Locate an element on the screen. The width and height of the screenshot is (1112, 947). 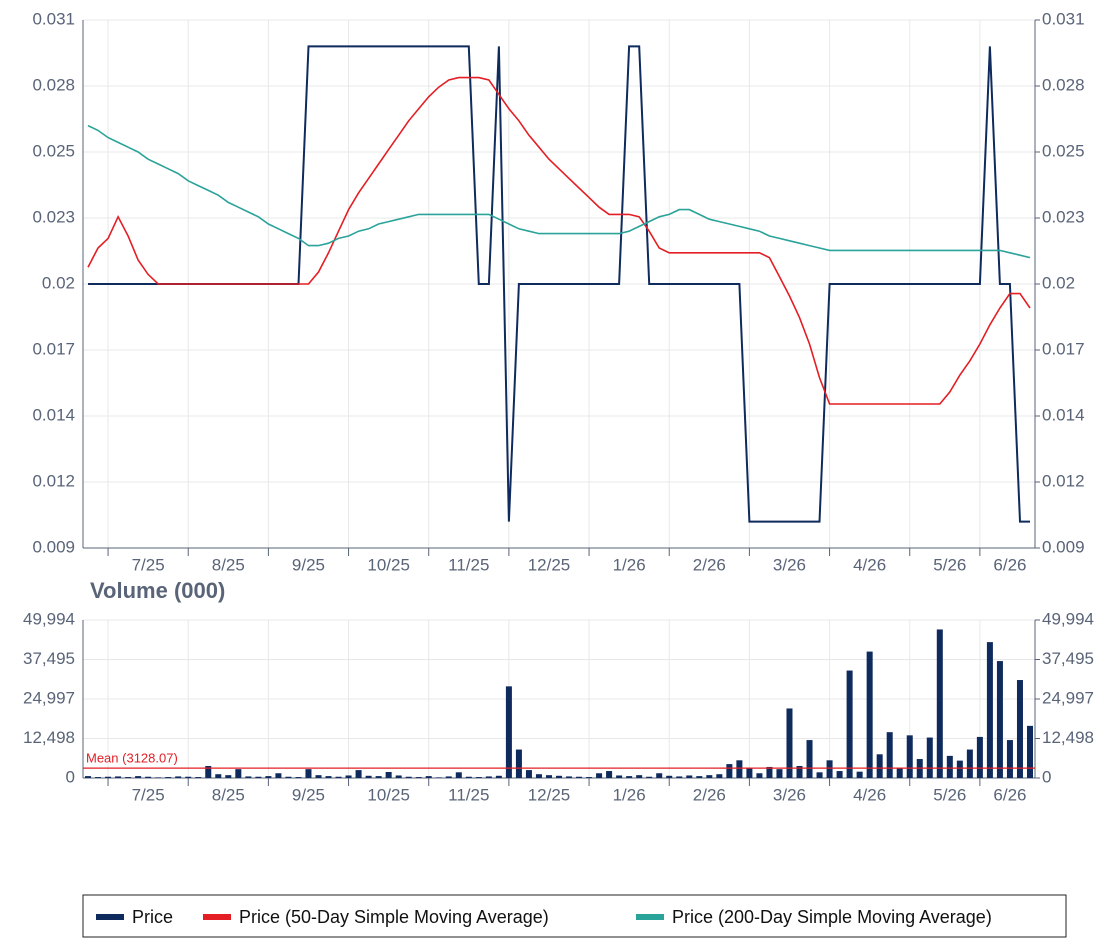
x-tick-label: 11/25 is located at coordinates (468, 564).